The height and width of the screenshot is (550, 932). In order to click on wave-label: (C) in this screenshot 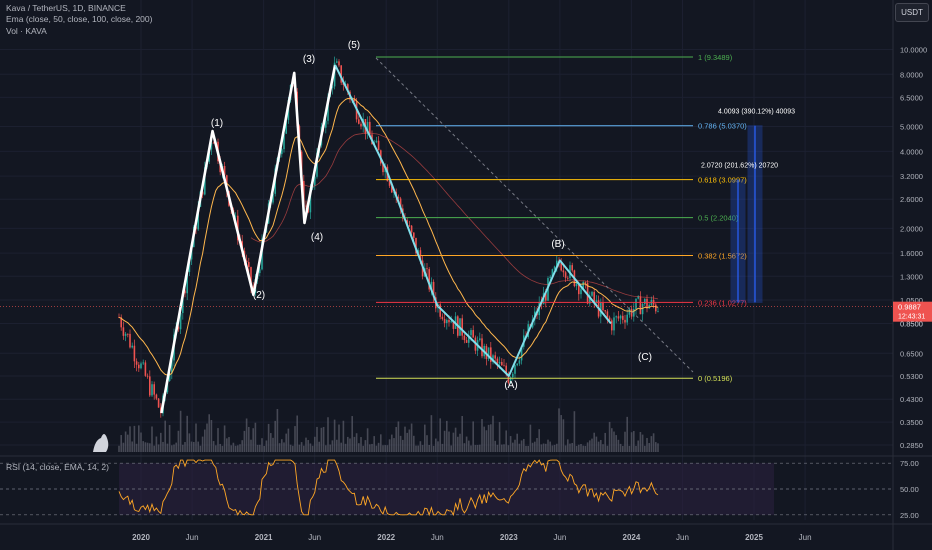, I will do `click(645, 357)`.